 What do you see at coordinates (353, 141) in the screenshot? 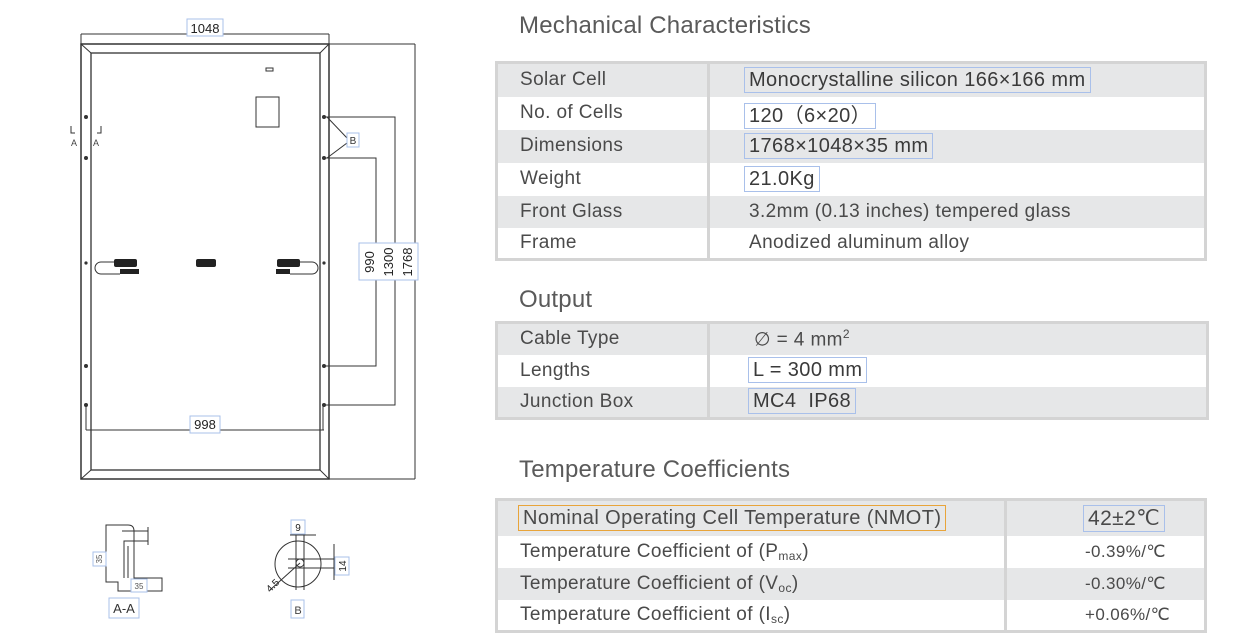
I see `detail-marker: B` at bounding box center [353, 141].